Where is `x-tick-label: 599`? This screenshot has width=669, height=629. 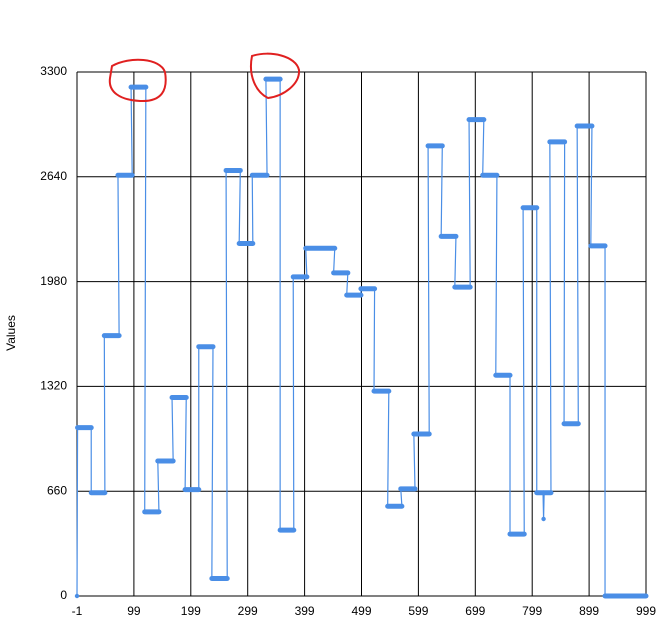
x-tick-label: 599 is located at coordinates (418, 611).